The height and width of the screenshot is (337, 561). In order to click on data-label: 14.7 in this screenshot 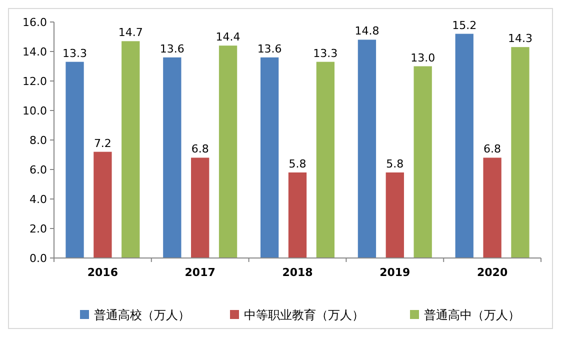, I will do `click(130, 33)`.